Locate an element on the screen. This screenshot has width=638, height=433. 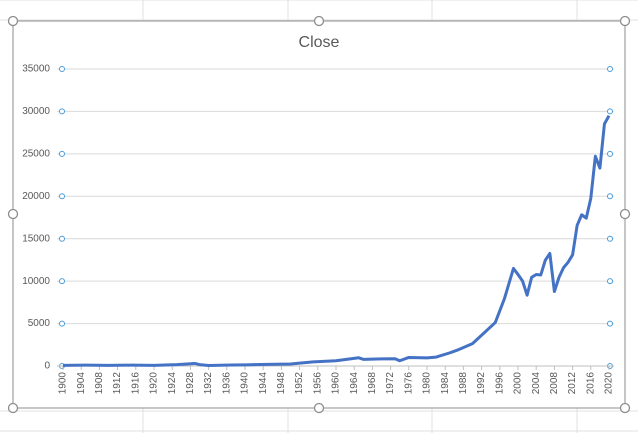
x-tick-label: 1936 is located at coordinates (226, 383).